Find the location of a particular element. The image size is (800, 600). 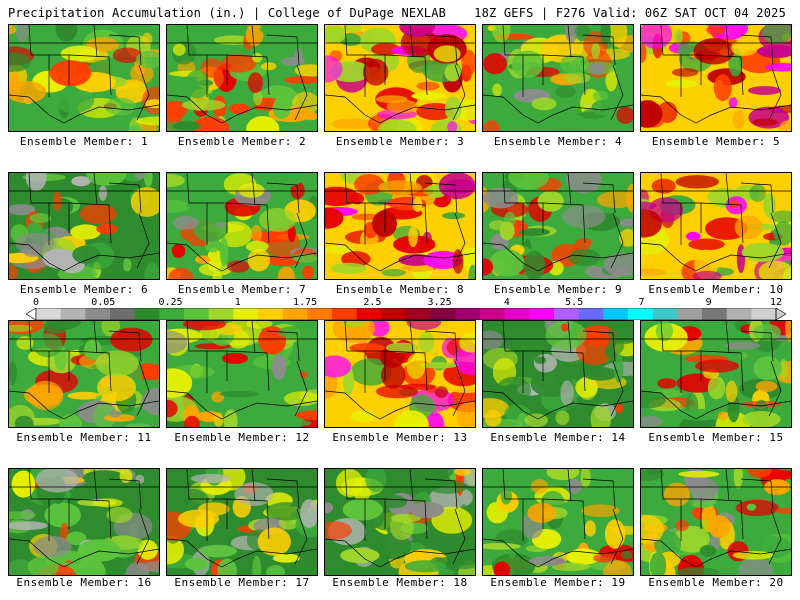

ensemble-member-label: Ensemble Member: 8 is located at coordinates (400, 289).